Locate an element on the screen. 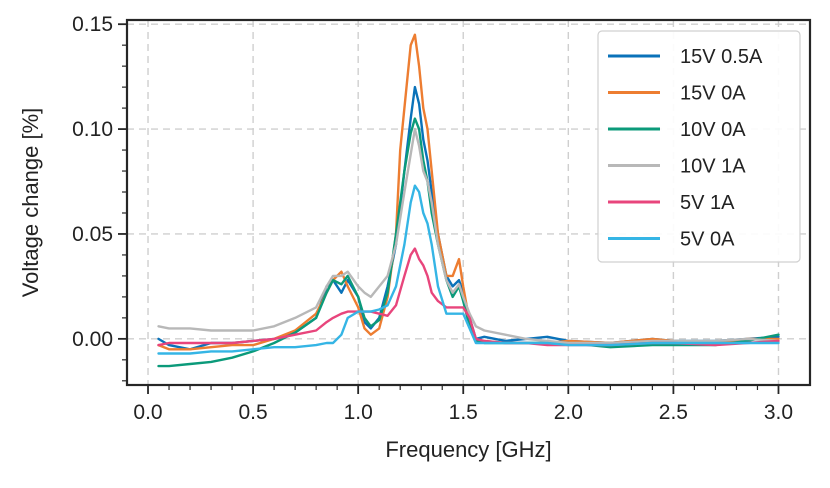  legend-label-3: 10V 1A is located at coordinates (713, 167).